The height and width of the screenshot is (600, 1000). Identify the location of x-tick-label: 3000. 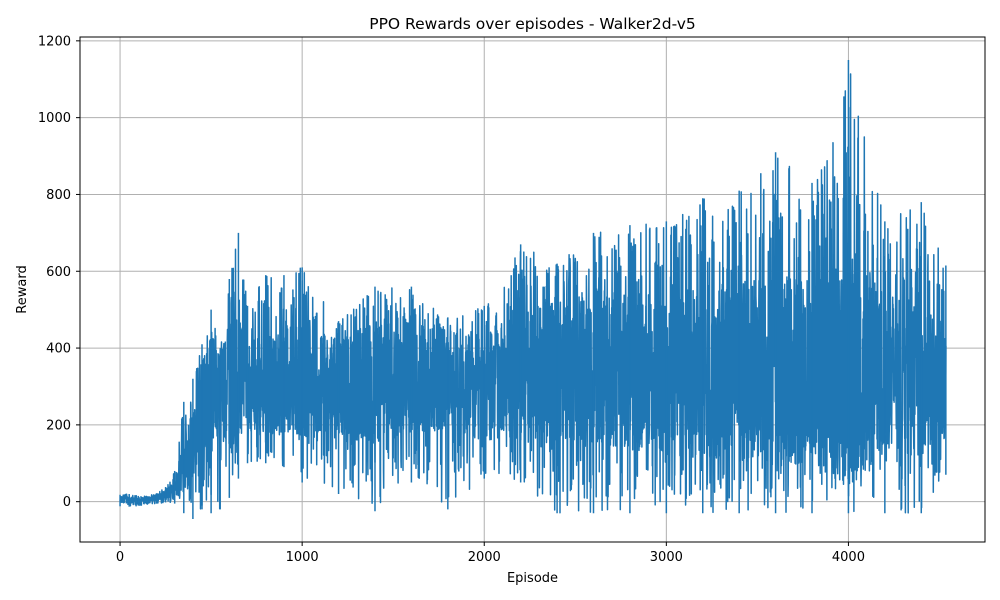
(666, 557).